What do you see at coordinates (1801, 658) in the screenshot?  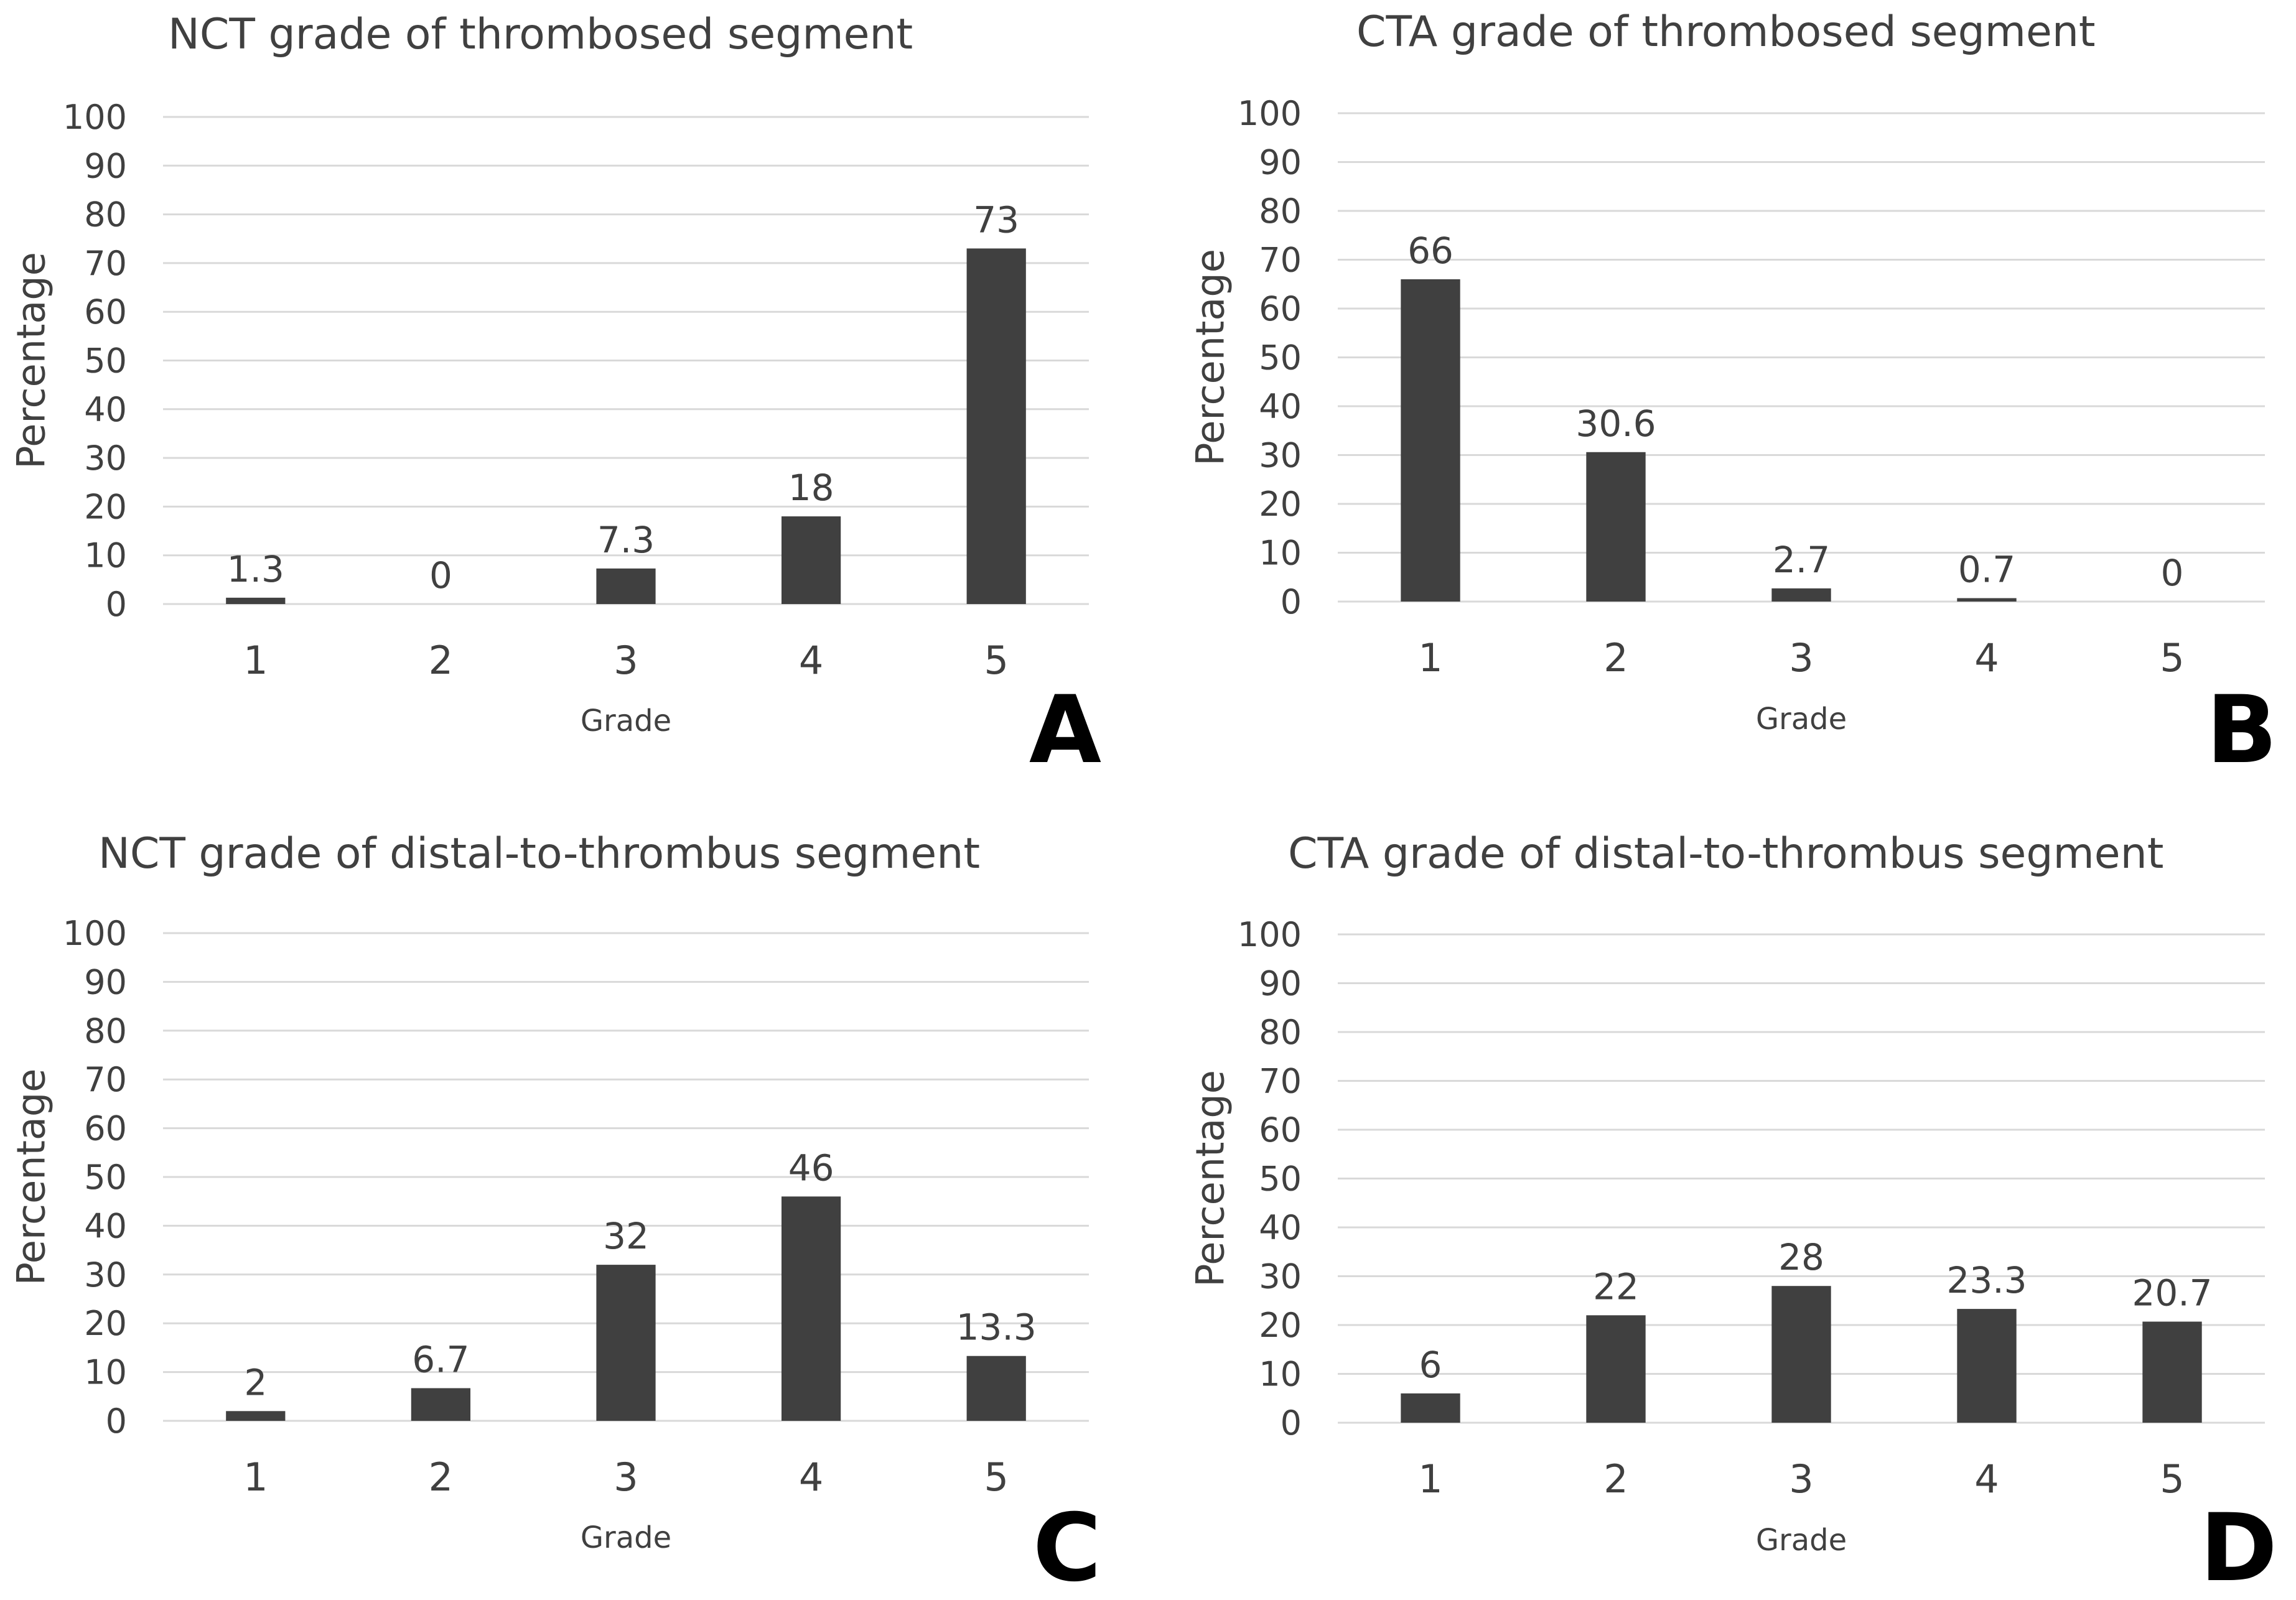 I see `panel-b-xtick: 3` at bounding box center [1801, 658].